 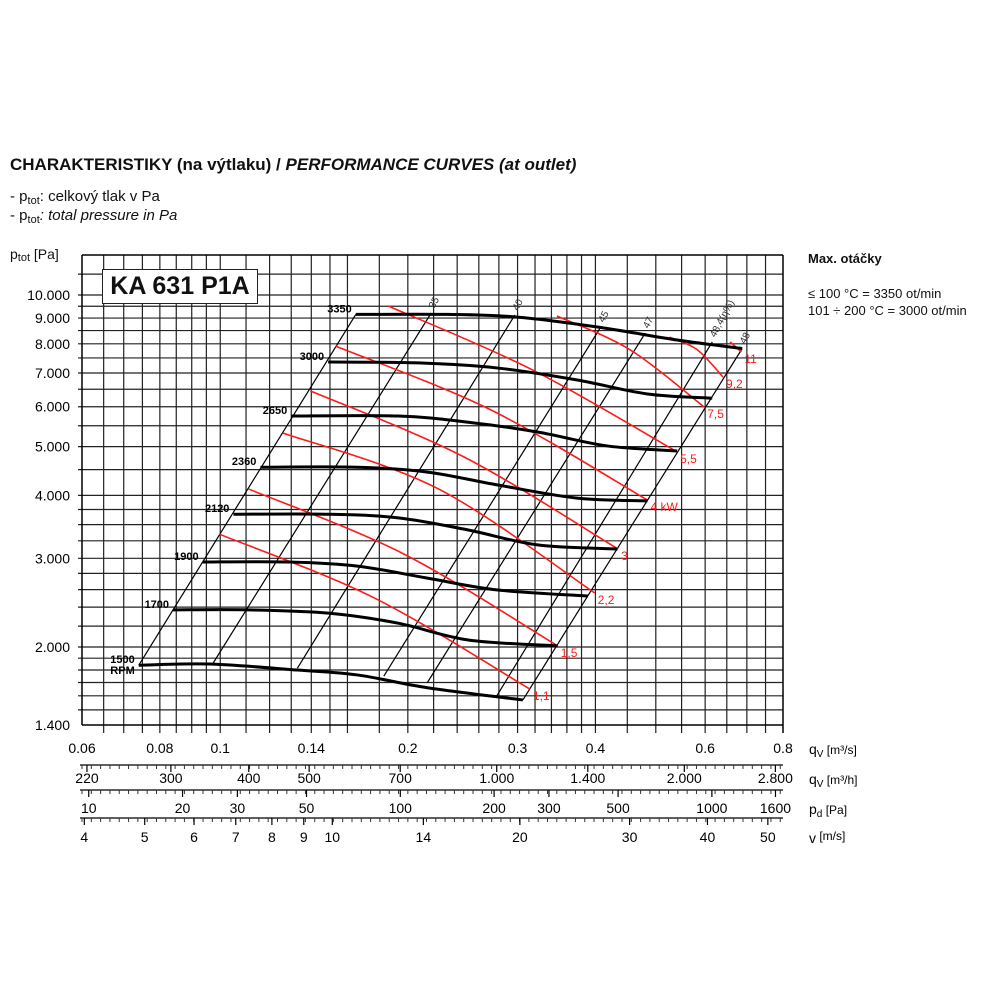 I want to click on x-tick-label: 20, so click(x=183, y=808).